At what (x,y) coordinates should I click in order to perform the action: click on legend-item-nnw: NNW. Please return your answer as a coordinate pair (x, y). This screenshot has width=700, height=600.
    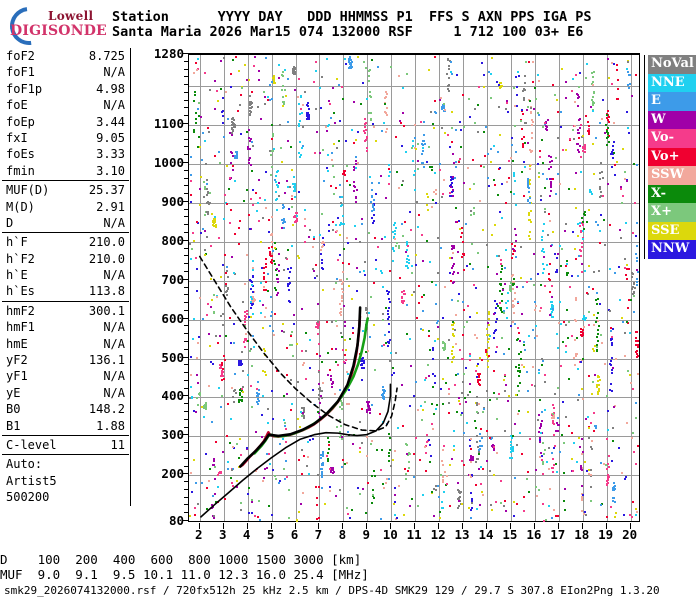
    Looking at the image, I should click on (672, 249).